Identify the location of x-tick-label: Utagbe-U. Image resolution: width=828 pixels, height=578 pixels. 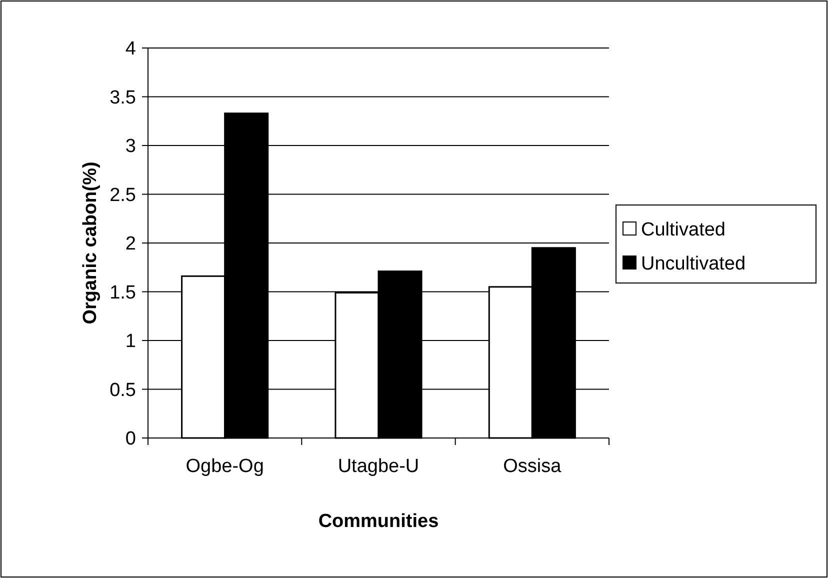
(379, 466).